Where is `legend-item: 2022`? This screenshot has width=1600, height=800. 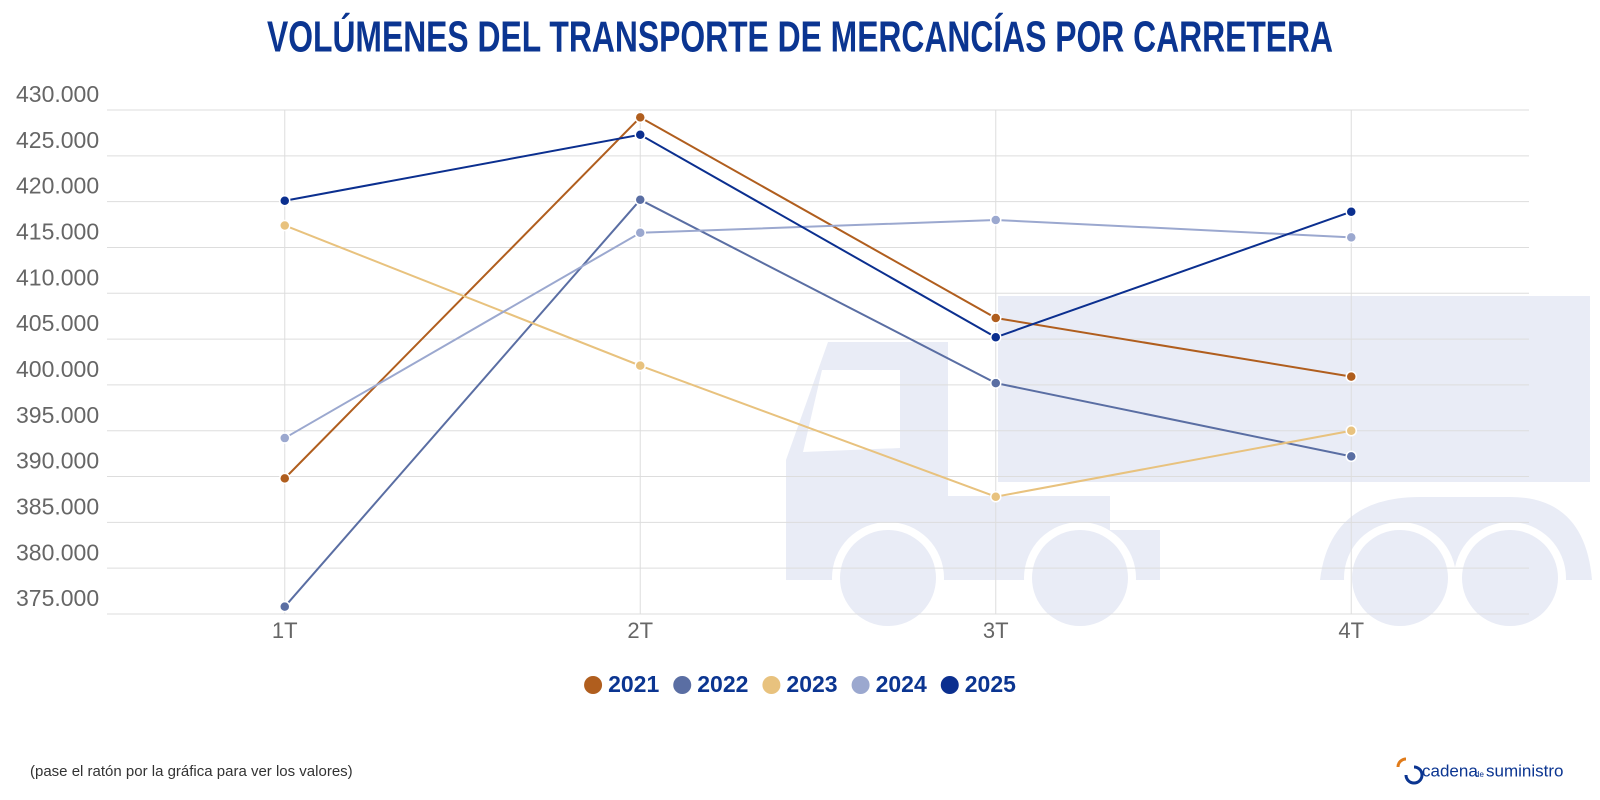 legend-item: 2022 is located at coordinates (710, 684).